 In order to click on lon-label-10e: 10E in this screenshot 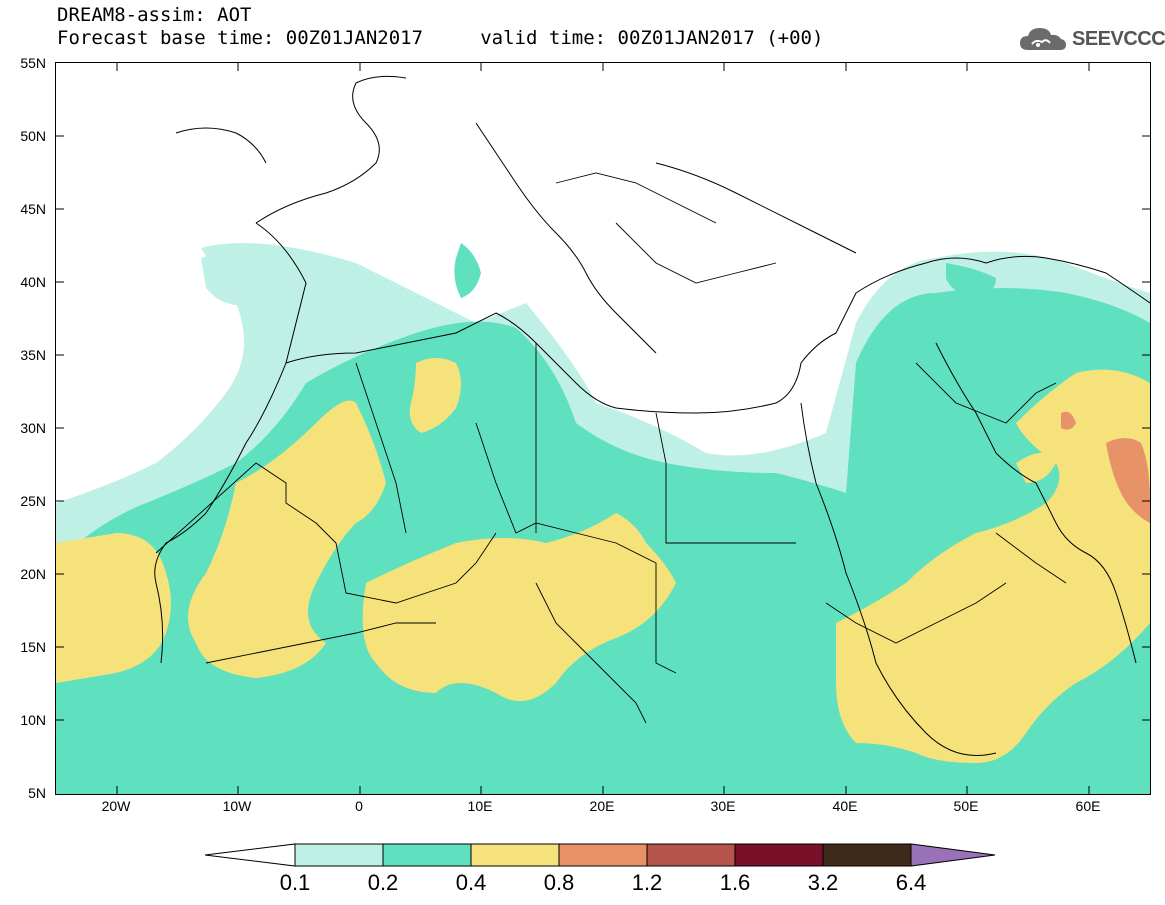, I will do `click(480, 806)`.